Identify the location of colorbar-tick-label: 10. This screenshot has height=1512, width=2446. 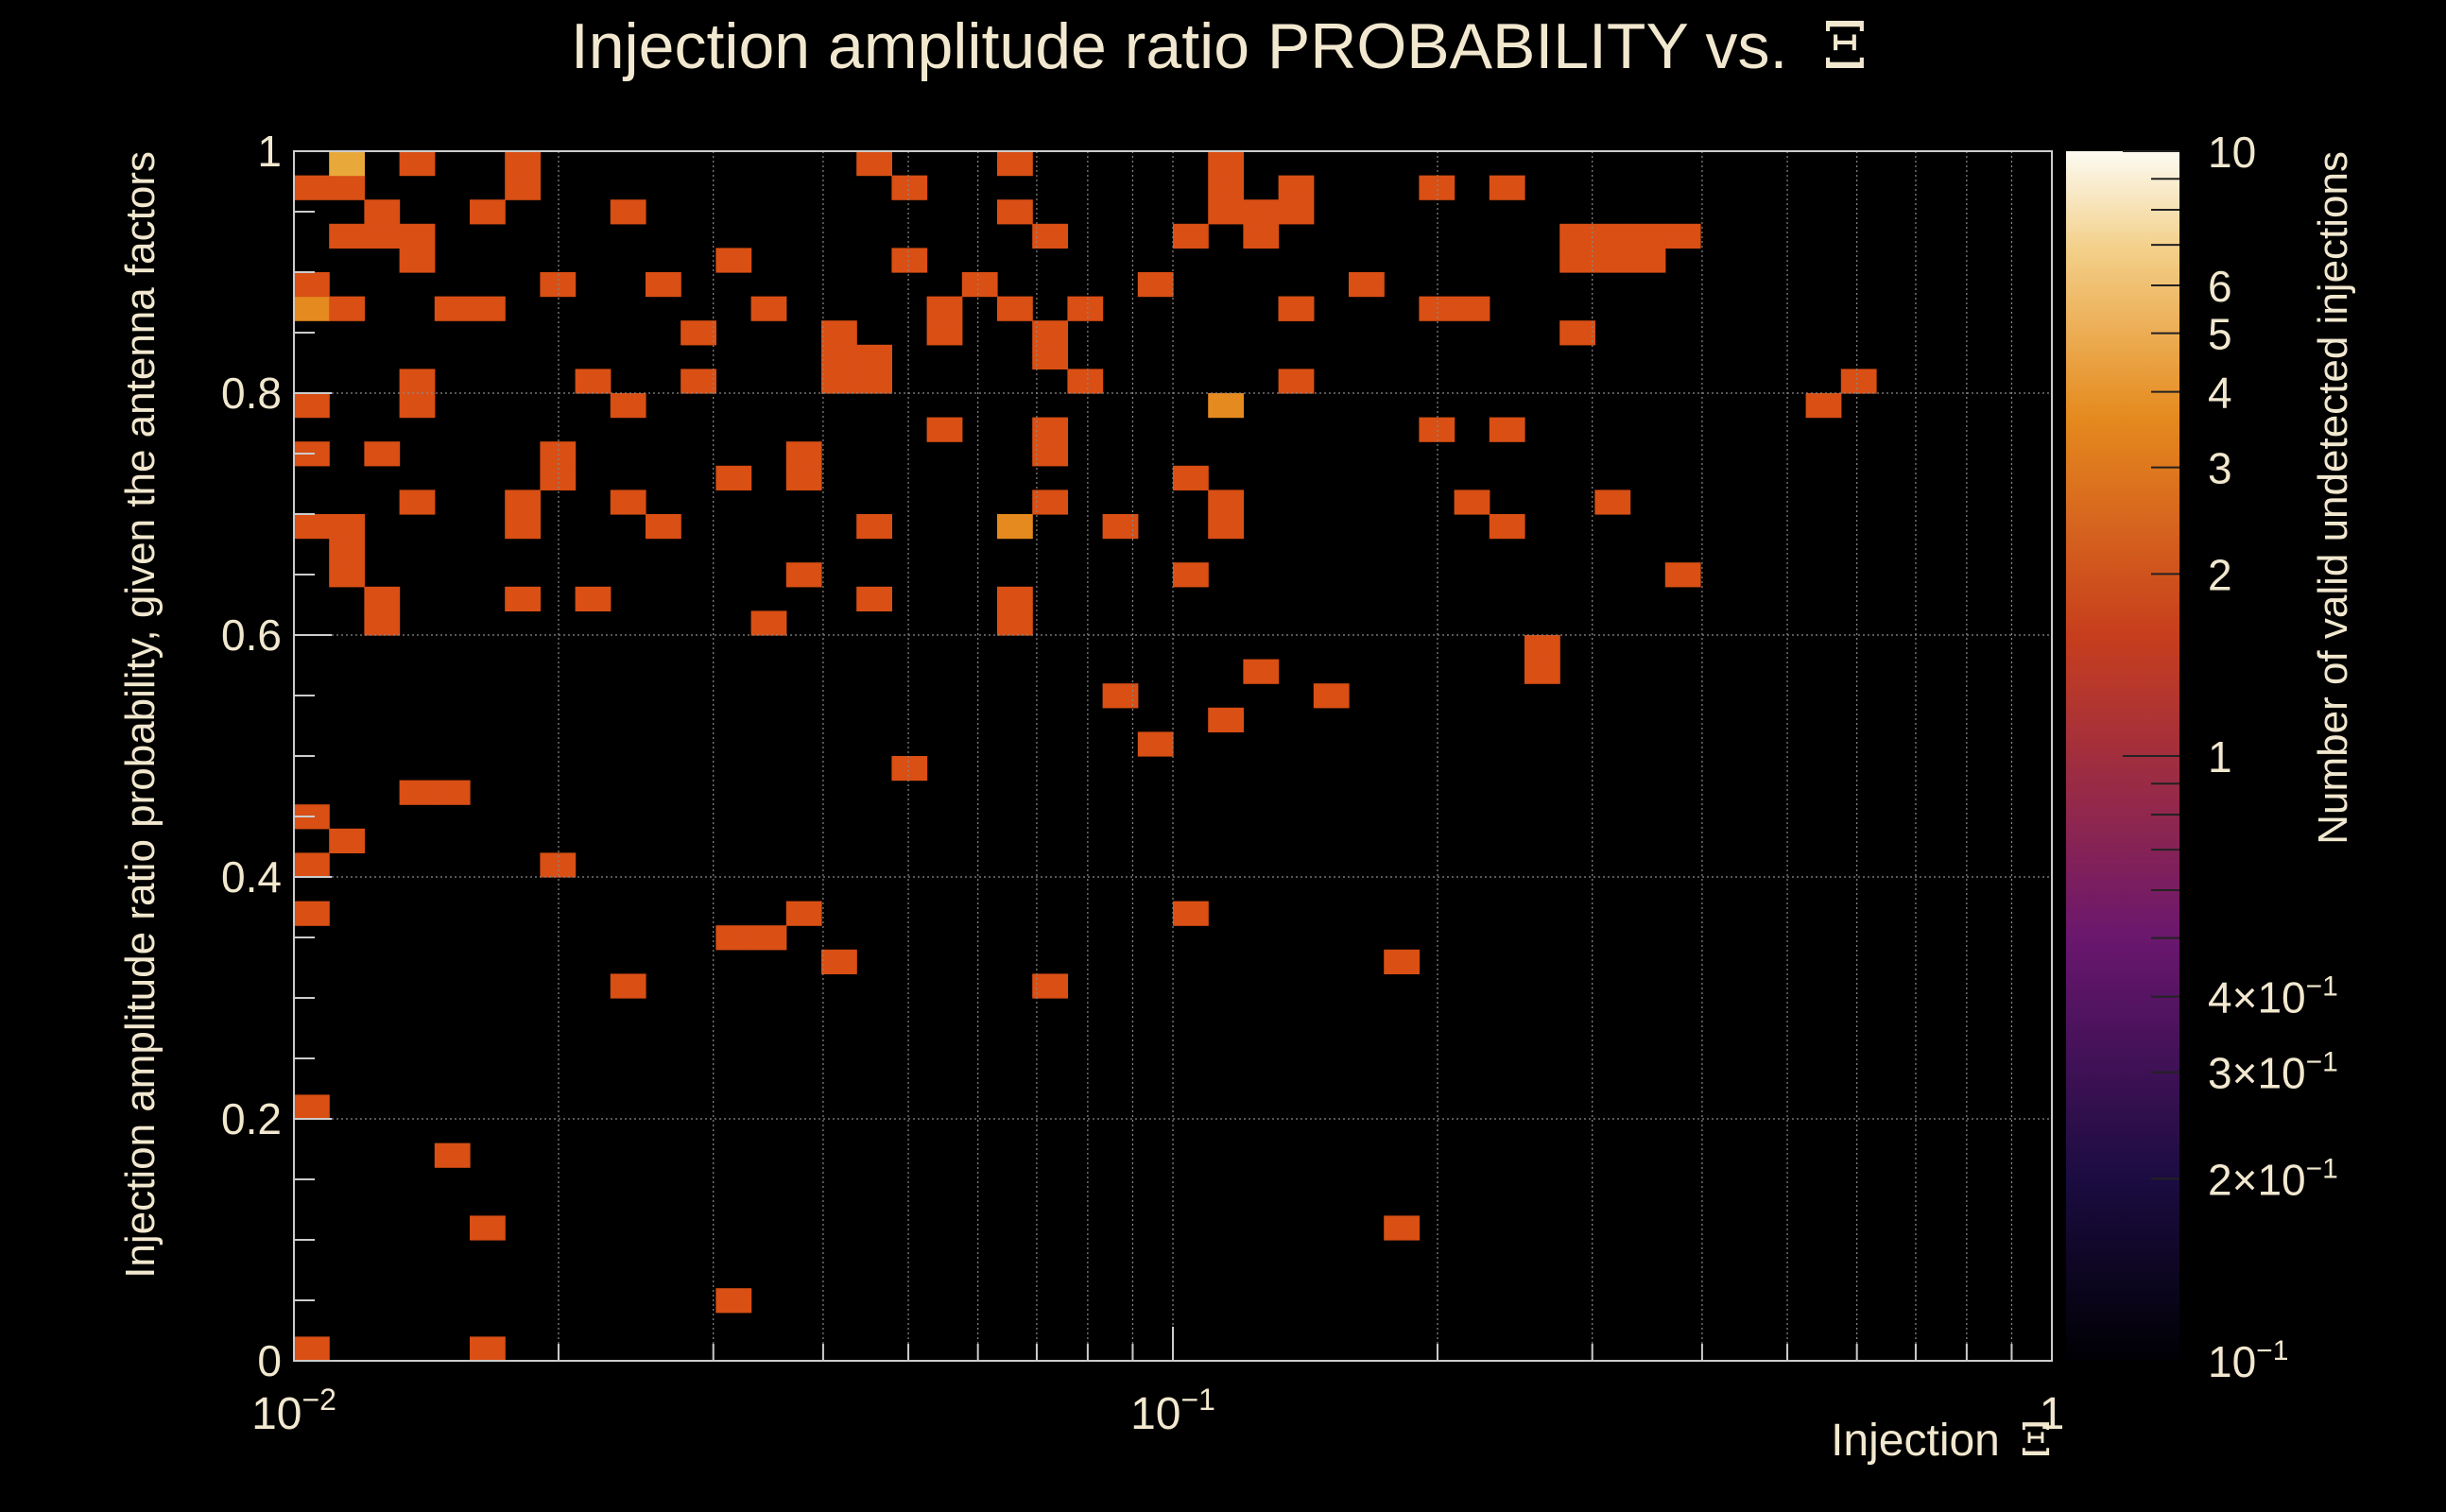
(2232, 152).